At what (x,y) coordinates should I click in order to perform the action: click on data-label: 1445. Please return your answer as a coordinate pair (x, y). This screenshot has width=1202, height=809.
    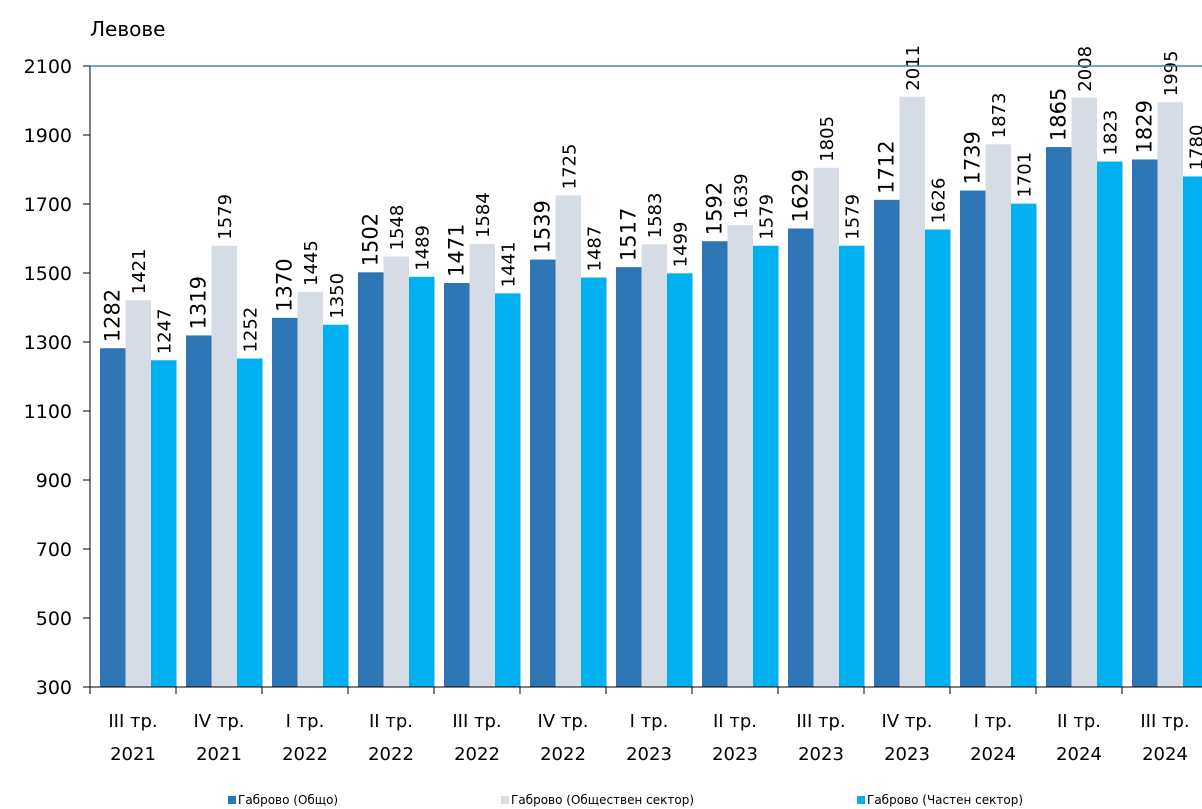
    Looking at the image, I should click on (311, 263).